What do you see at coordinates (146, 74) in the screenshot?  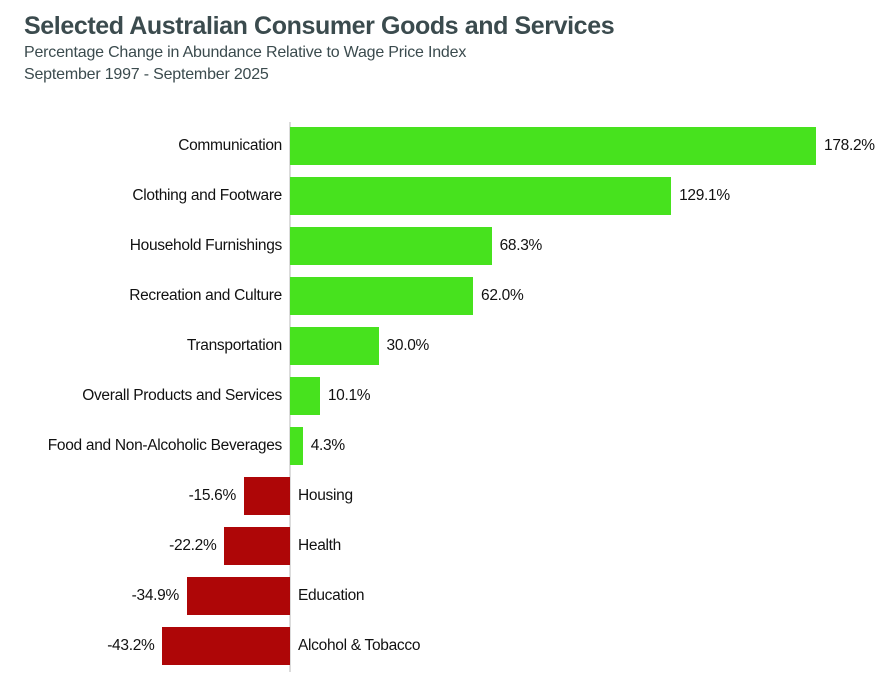 I see `chart-period: September 1997 - September 2025` at bounding box center [146, 74].